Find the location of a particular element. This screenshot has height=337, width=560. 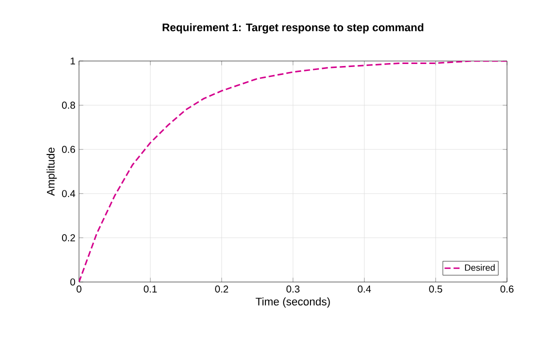

y-tick-label: 0 is located at coordinates (73, 282).